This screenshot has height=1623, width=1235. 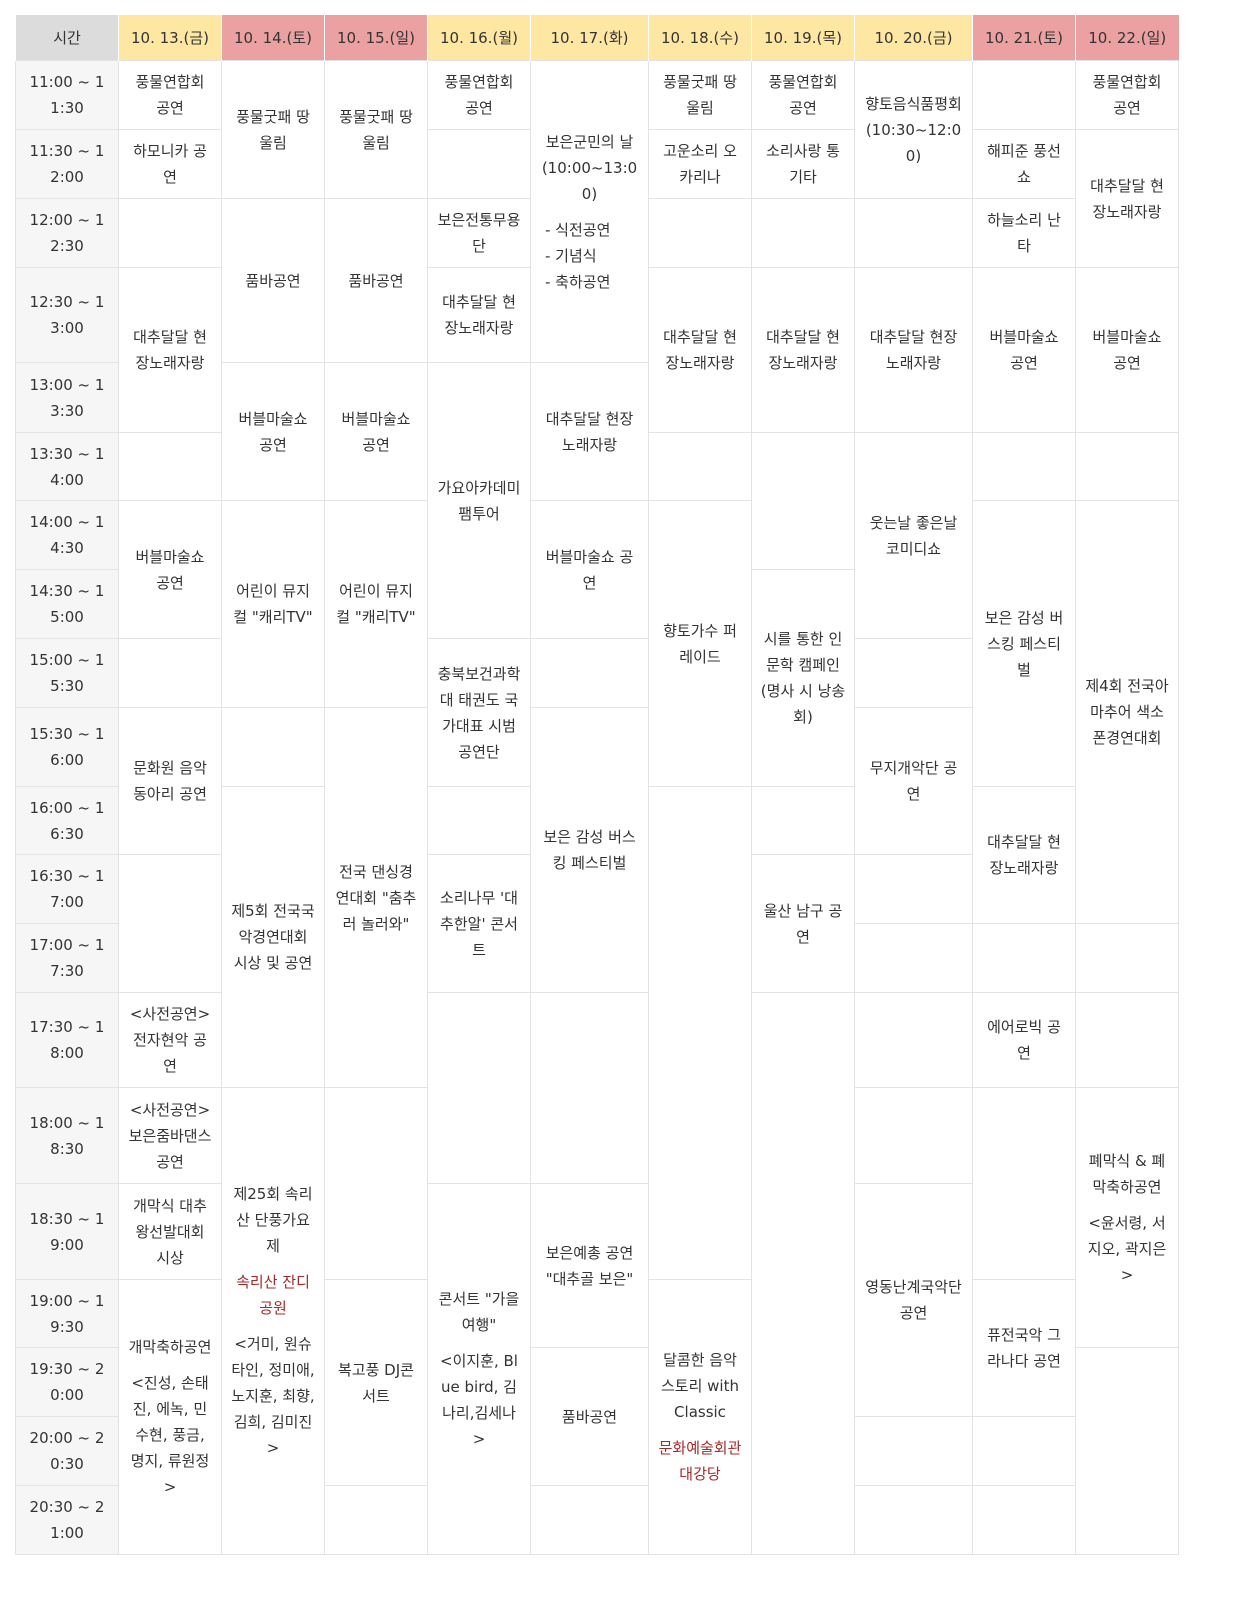 I want to click on event-title: 무지개악단 공연, so click(x=913, y=781).